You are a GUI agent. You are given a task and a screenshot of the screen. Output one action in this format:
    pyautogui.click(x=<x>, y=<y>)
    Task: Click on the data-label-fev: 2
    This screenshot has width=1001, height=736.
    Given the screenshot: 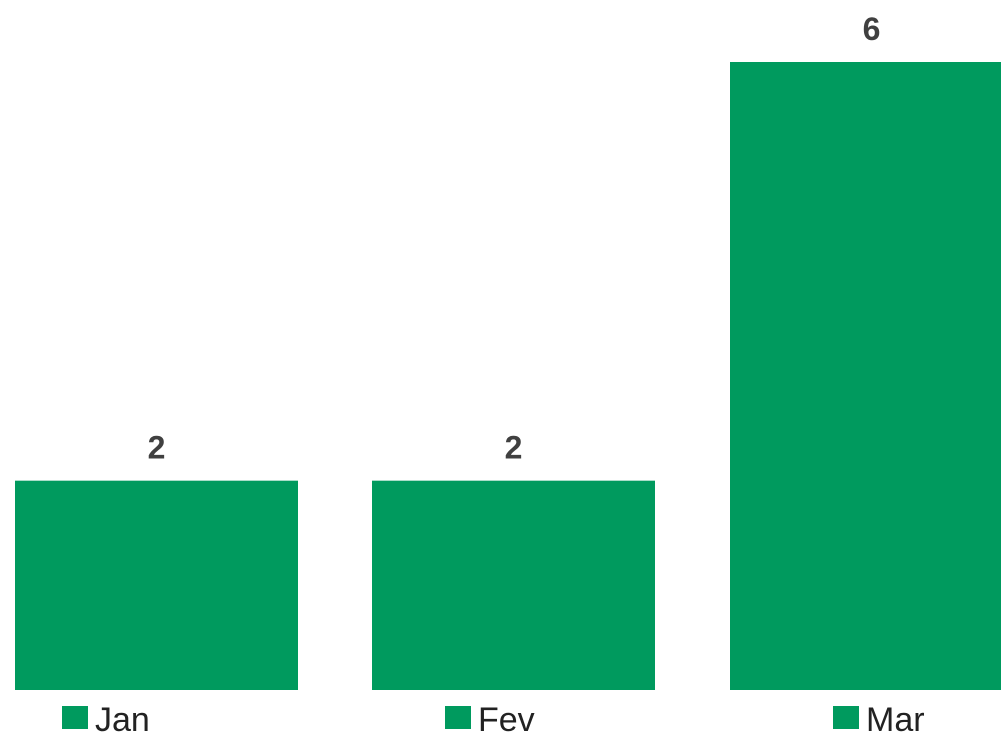 What is the action you would take?
    pyautogui.click(x=514, y=448)
    